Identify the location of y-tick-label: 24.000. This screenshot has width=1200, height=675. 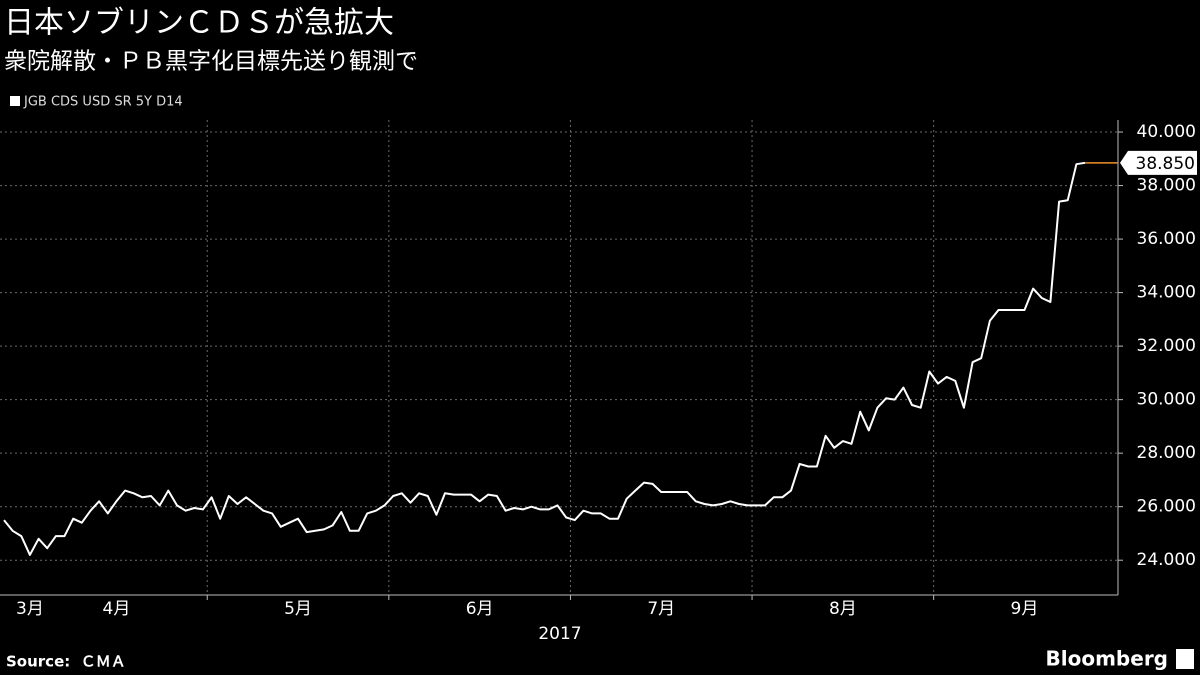
(1166, 560).